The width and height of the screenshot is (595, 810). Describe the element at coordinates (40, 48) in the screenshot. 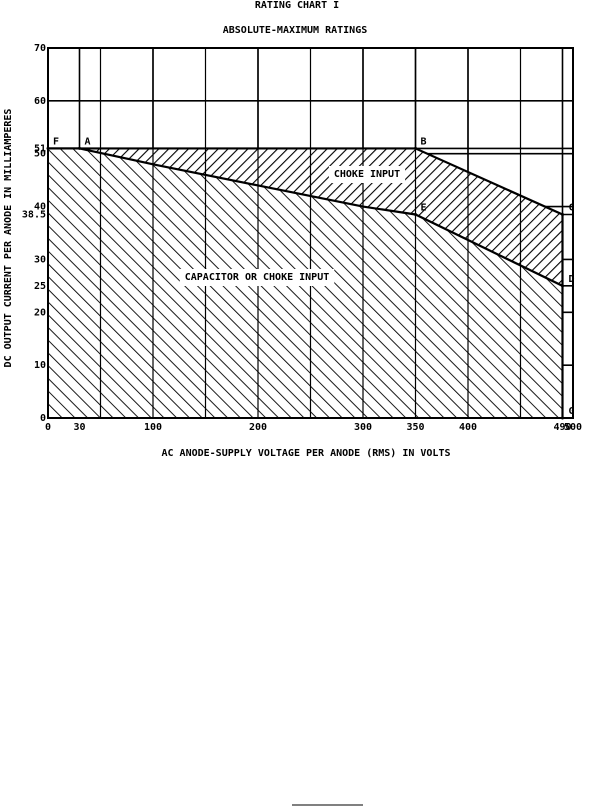

I see `y-tick-label: 70` at that location.